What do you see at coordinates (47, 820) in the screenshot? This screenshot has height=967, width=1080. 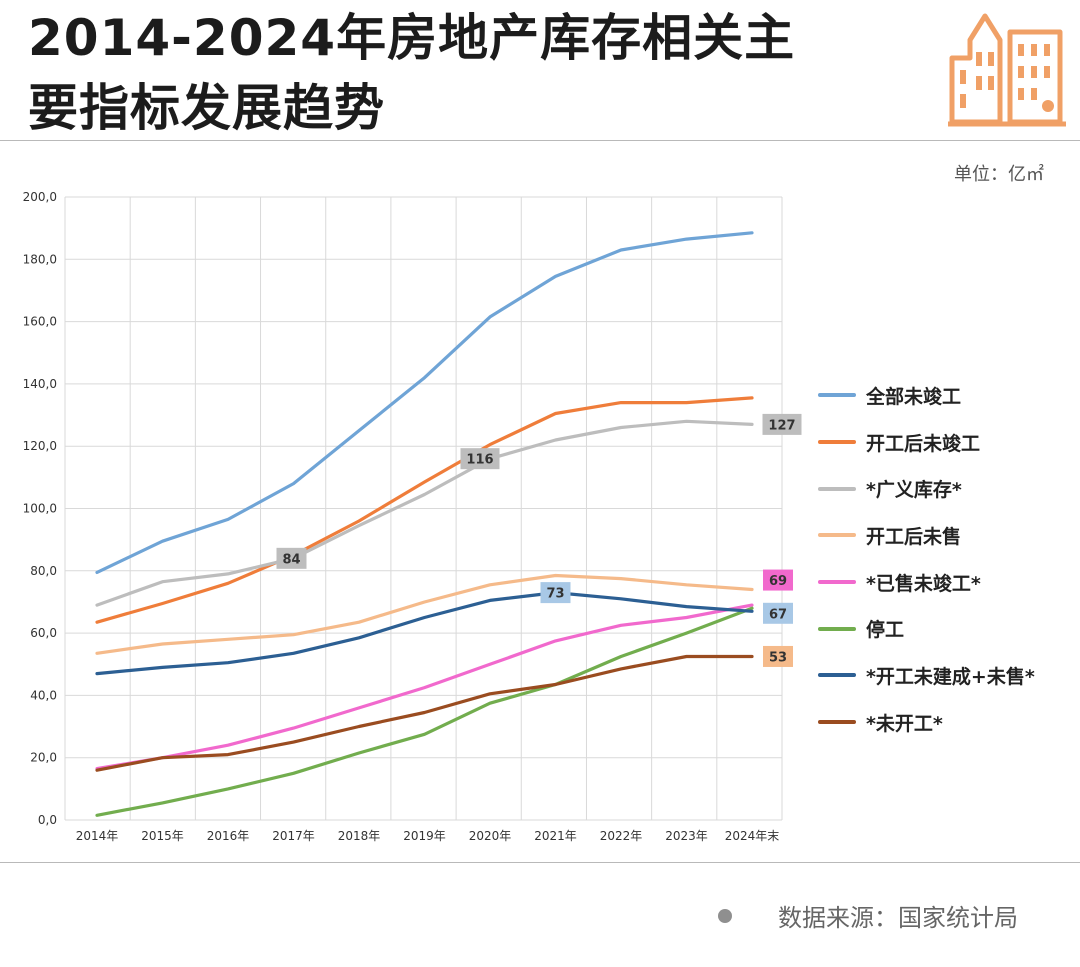 I see `y-tick-label: 0,0` at bounding box center [47, 820].